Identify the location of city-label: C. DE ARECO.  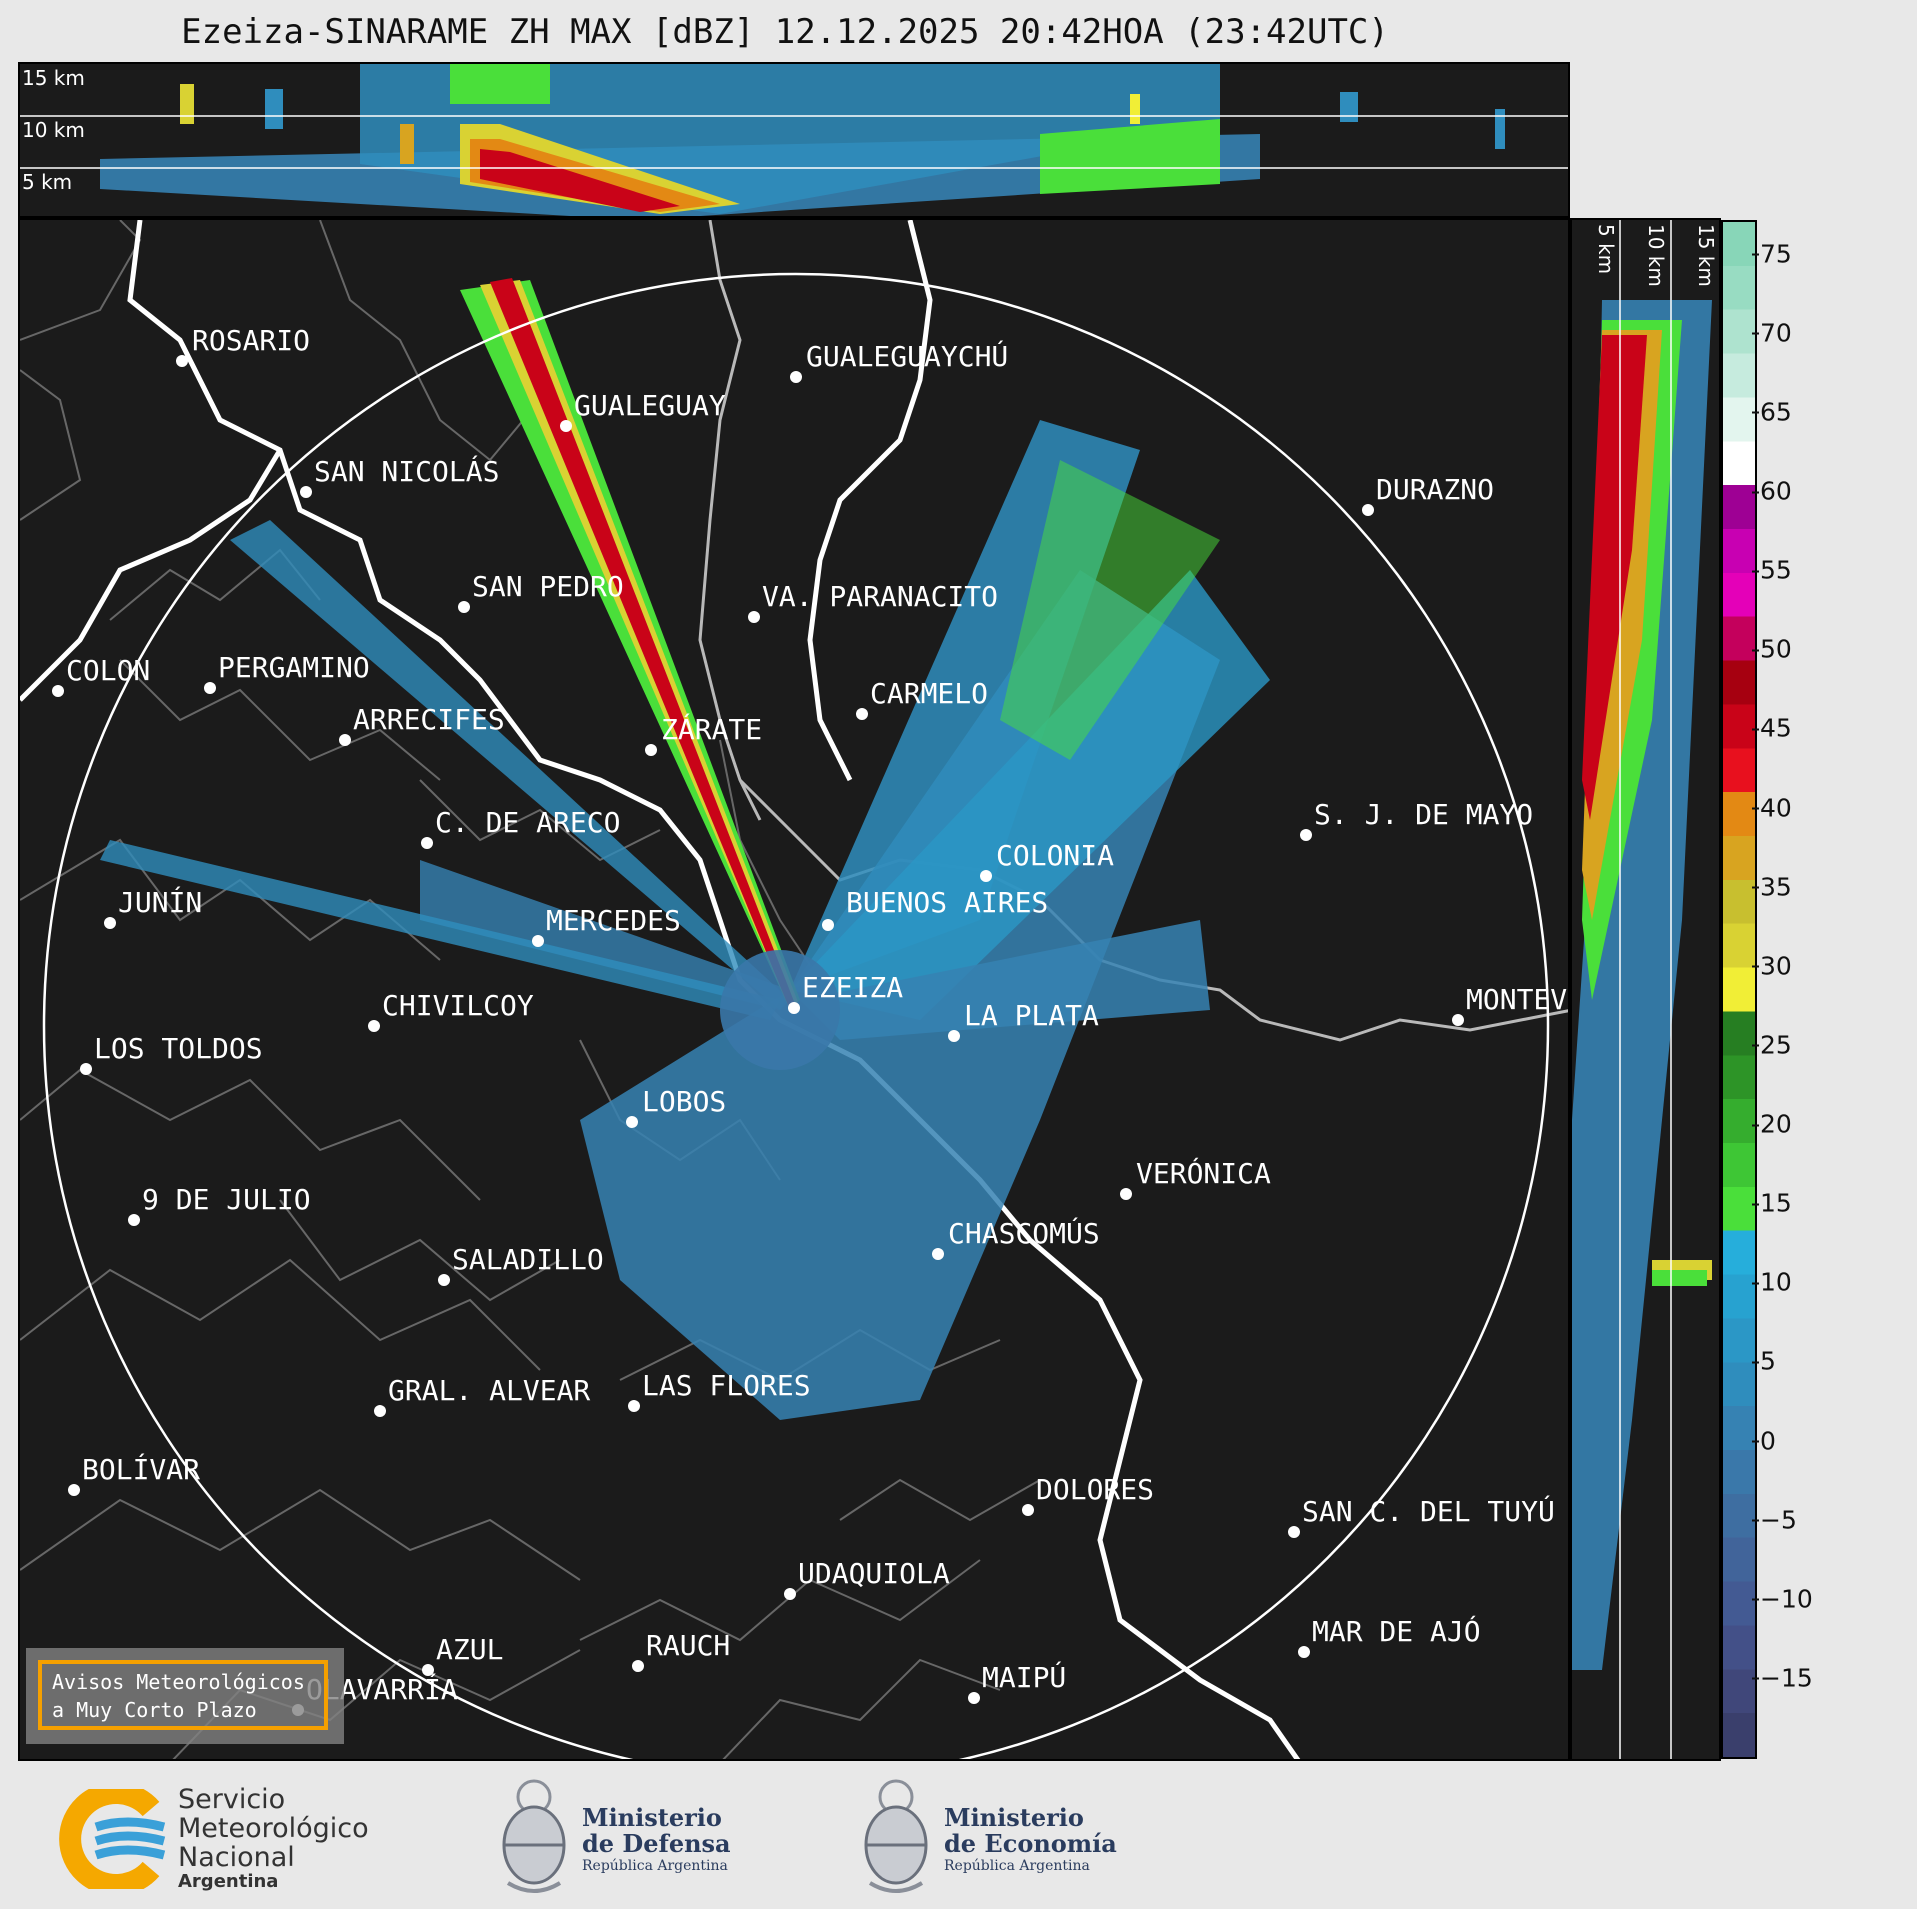
(527, 822).